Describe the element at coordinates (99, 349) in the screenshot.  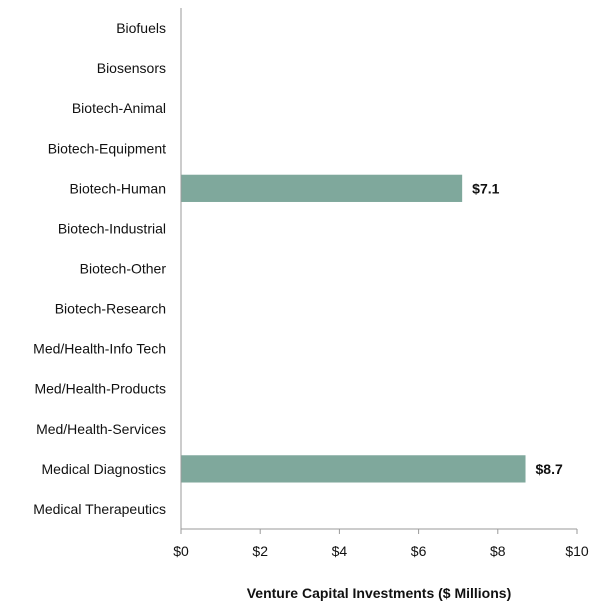
I see `category-label-med-health-info-tech: Med/Health-Info Tech` at that location.